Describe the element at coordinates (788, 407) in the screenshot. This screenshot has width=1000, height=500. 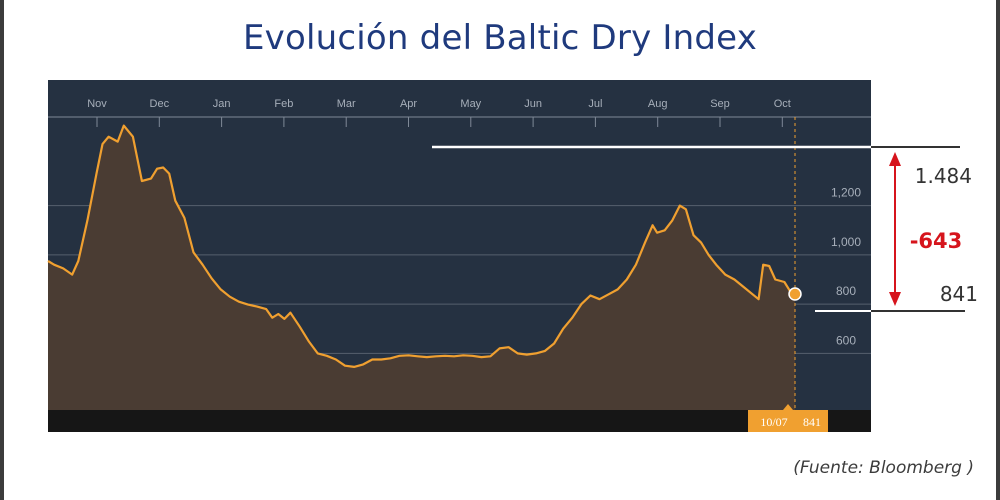
I see `current-value-pointer` at that location.